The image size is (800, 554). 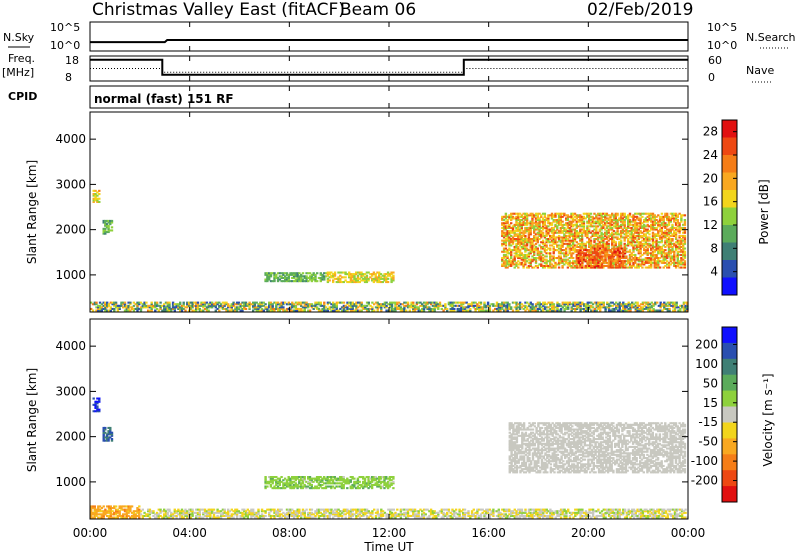 I want to click on power-colorbar-label: Power [dB], so click(x=764, y=211).